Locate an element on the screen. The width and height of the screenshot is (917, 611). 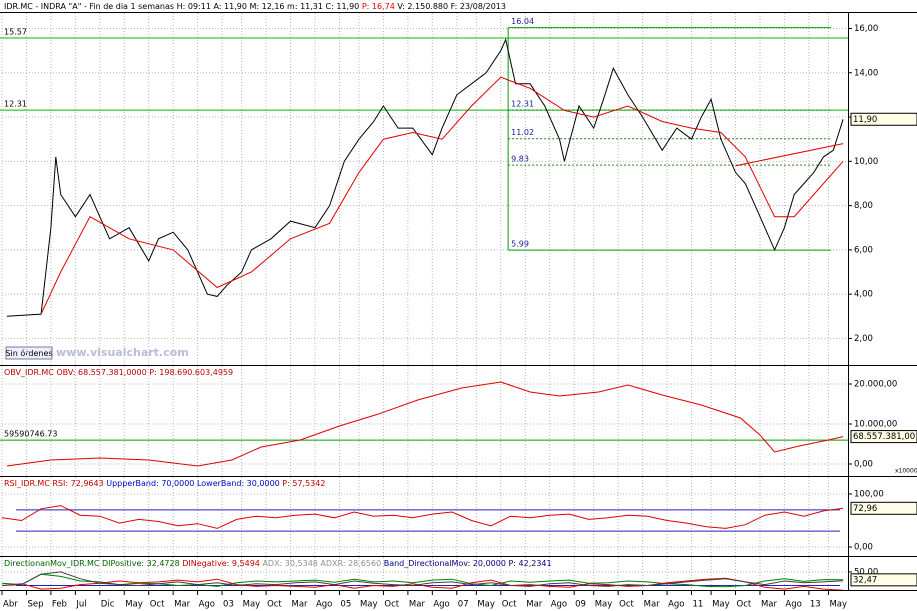
last-value-label: 11,90 is located at coordinates (865, 120).